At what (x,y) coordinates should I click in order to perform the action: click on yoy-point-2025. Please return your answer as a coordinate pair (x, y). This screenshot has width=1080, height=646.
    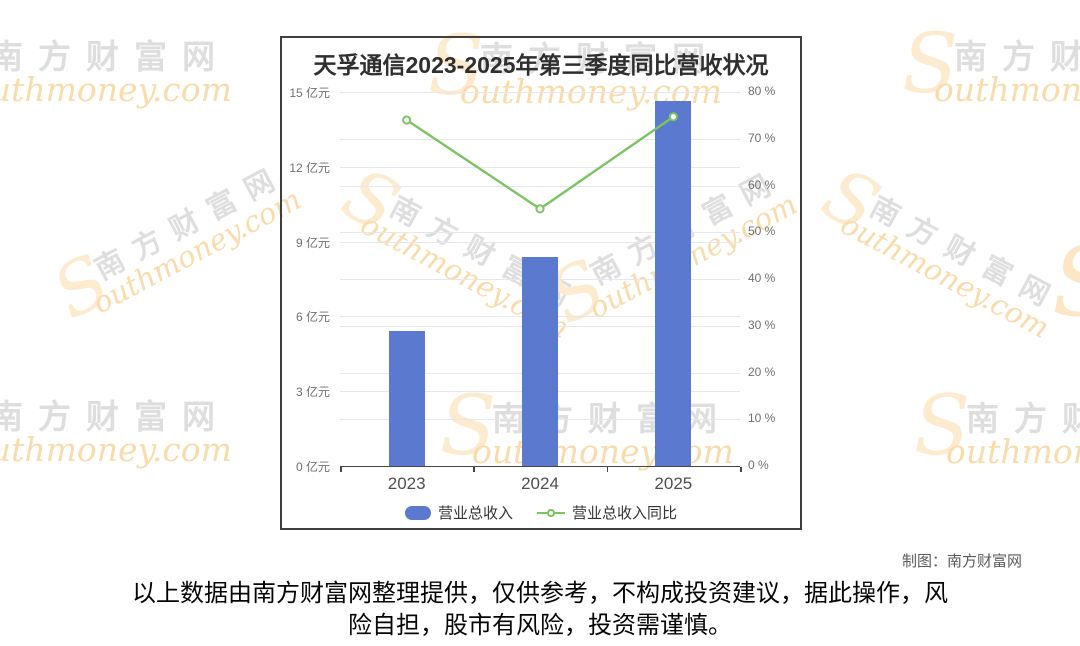
    Looking at the image, I should click on (673, 117).